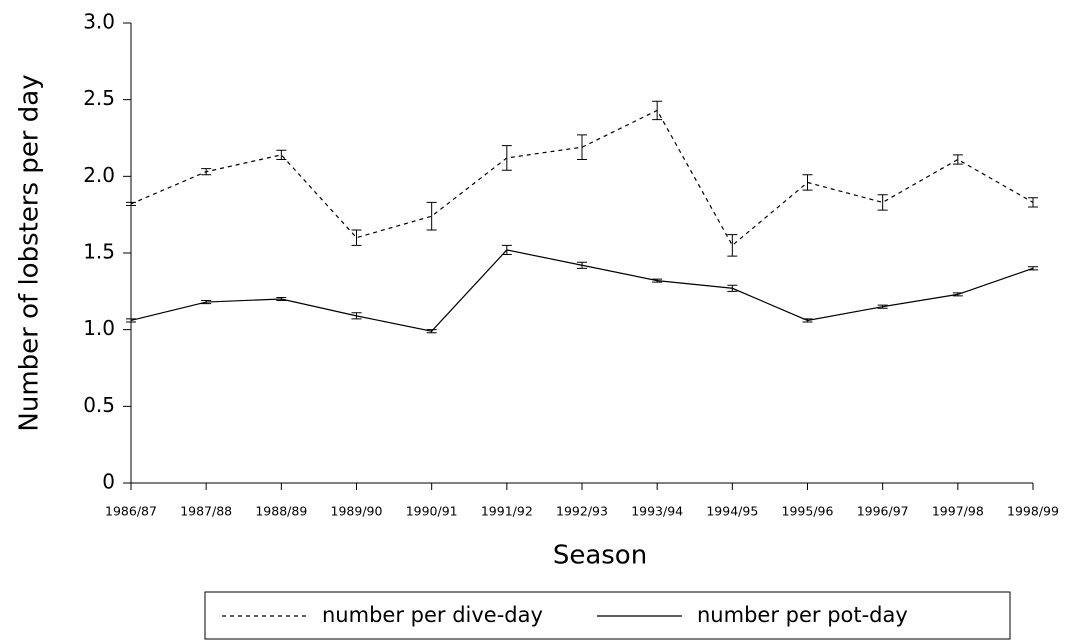 The image size is (1068, 642). Describe the element at coordinates (657, 511) in the screenshot. I see `x-tick-label: 1993/94` at that location.